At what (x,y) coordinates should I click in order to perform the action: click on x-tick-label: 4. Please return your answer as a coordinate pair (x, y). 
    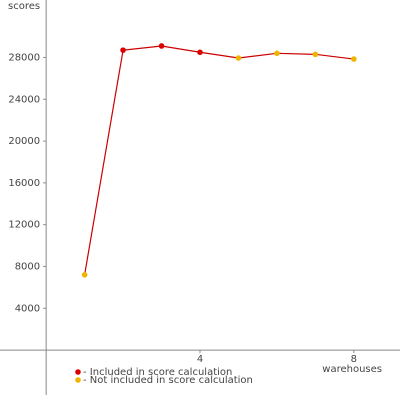
    Looking at the image, I should click on (200, 359).